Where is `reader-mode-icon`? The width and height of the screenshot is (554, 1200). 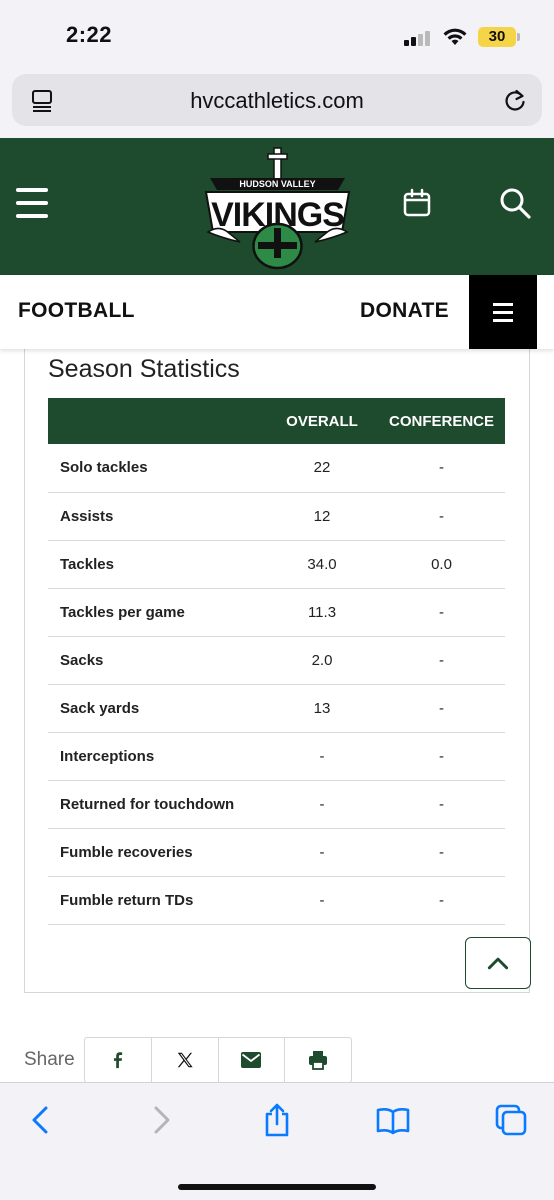 reader-mode-icon is located at coordinates (42, 100).